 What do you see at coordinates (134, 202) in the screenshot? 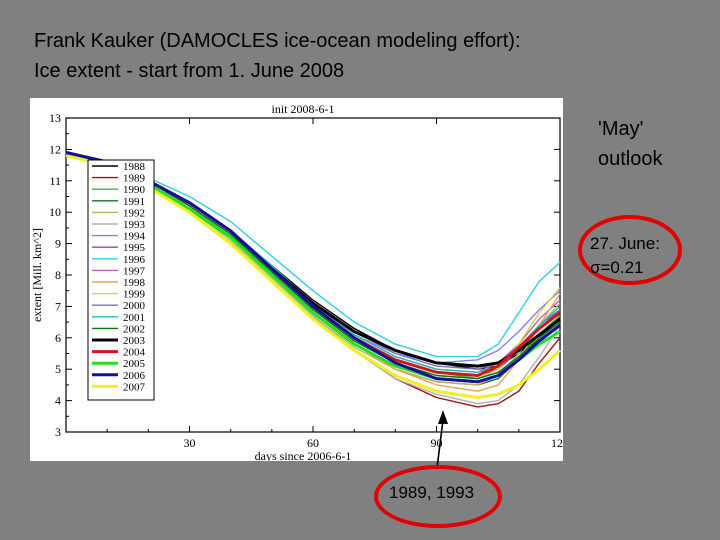
I see `legend-label-1991: 1991` at bounding box center [134, 202].